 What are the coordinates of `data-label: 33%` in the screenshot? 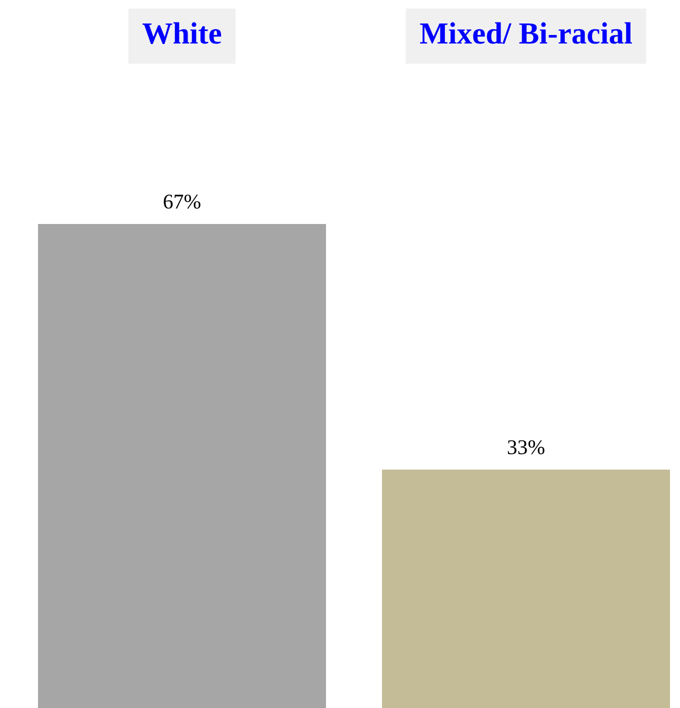 It's located at (526, 447).